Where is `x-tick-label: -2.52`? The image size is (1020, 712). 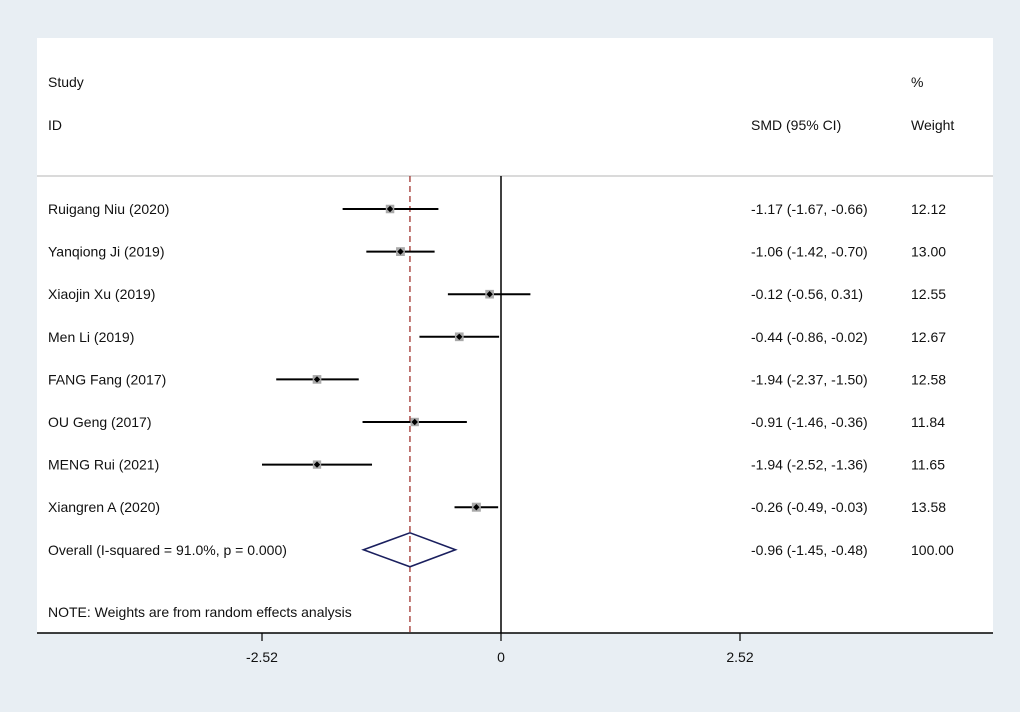
x-tick-label: -2.52 is located at coordinates (262, 657).